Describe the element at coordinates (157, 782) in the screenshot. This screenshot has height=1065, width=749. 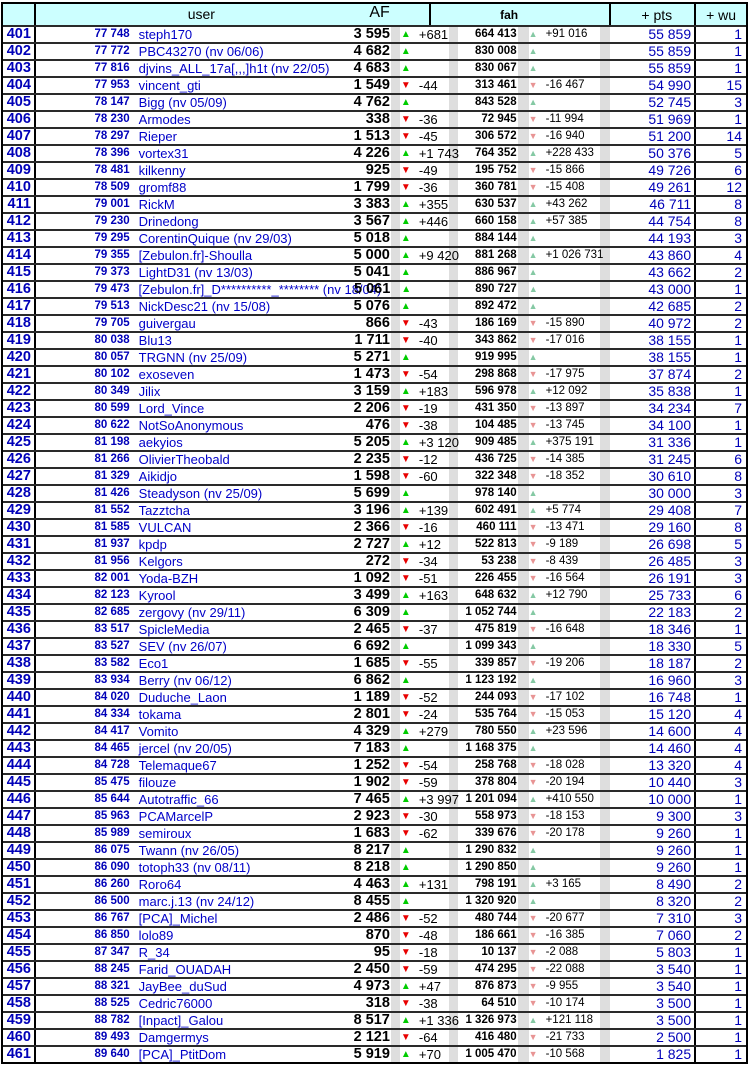
I see `username-link: filouze` at that location.